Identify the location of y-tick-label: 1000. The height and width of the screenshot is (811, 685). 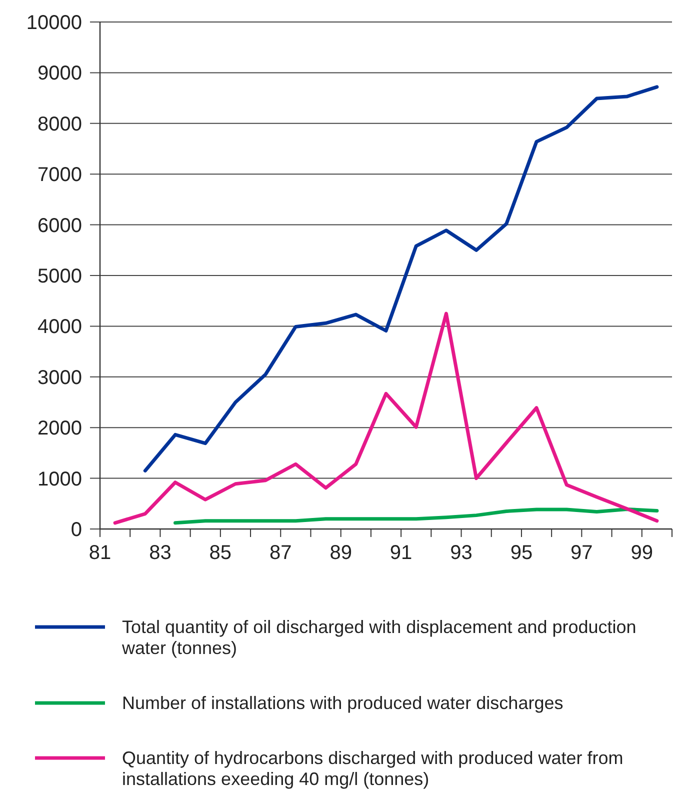
(60, 479).